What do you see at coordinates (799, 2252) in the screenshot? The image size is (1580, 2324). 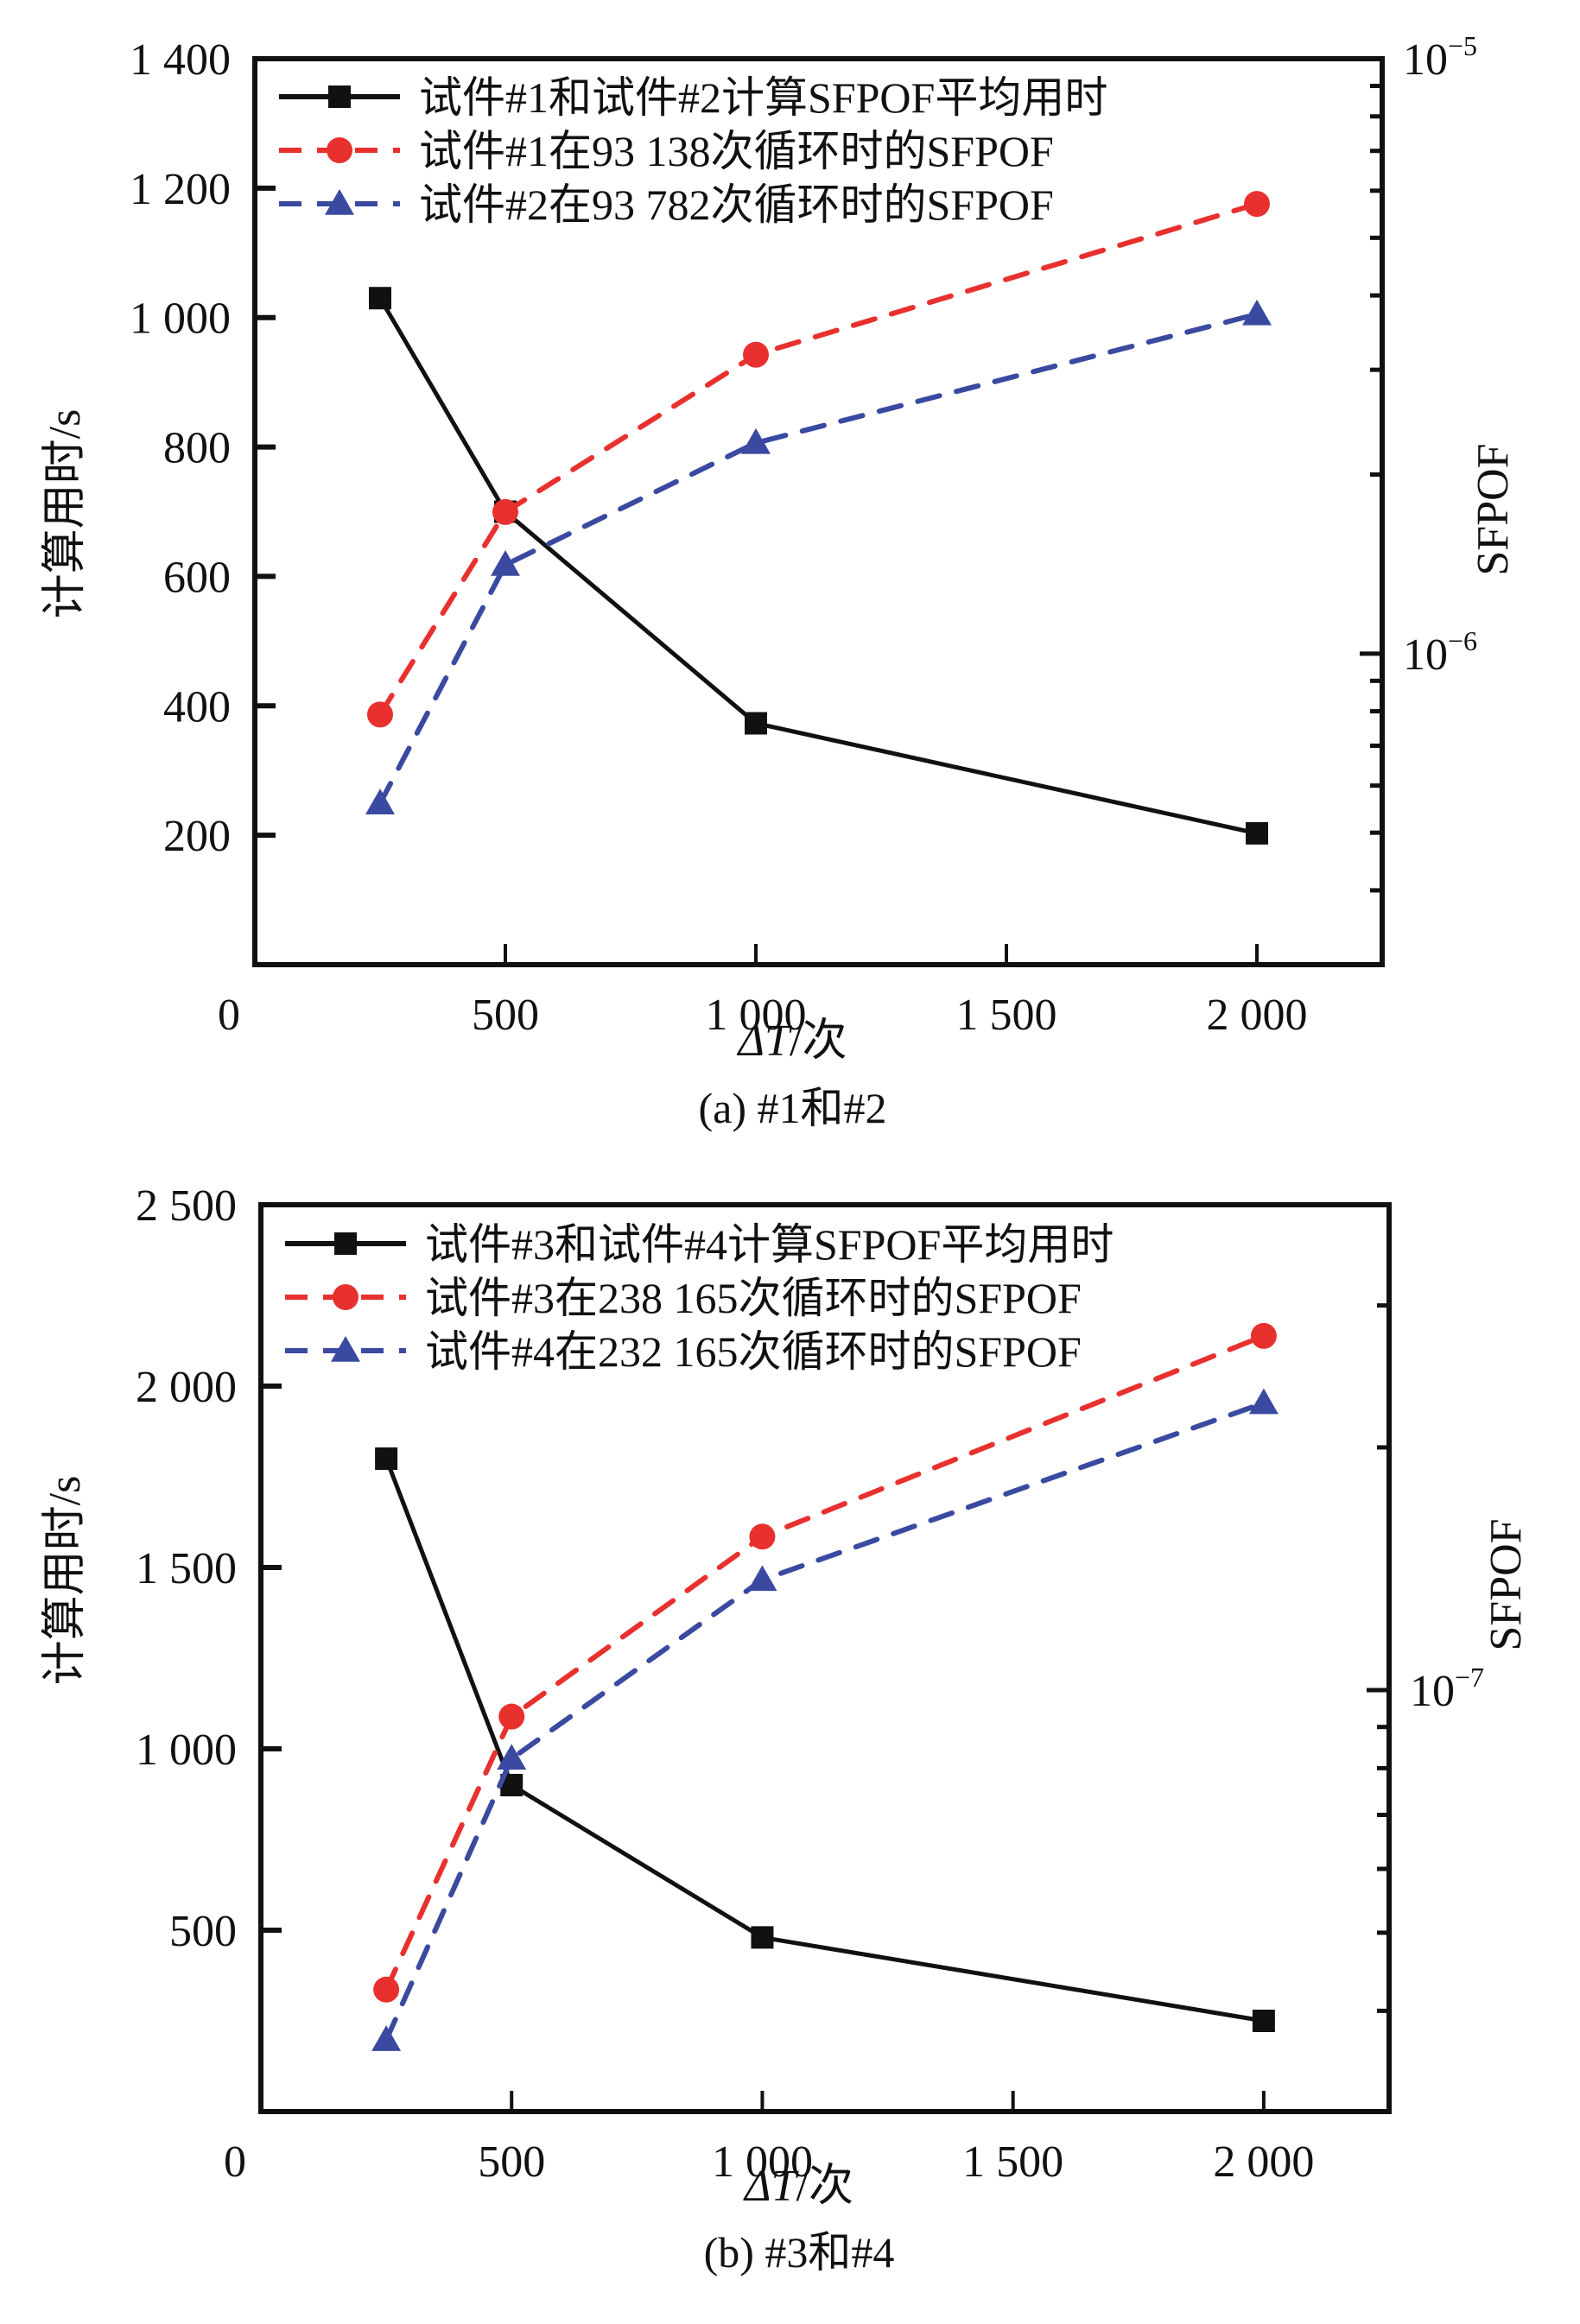 I see `panel-caption: (b) #3和#4` at bounding box center [799, 2252].